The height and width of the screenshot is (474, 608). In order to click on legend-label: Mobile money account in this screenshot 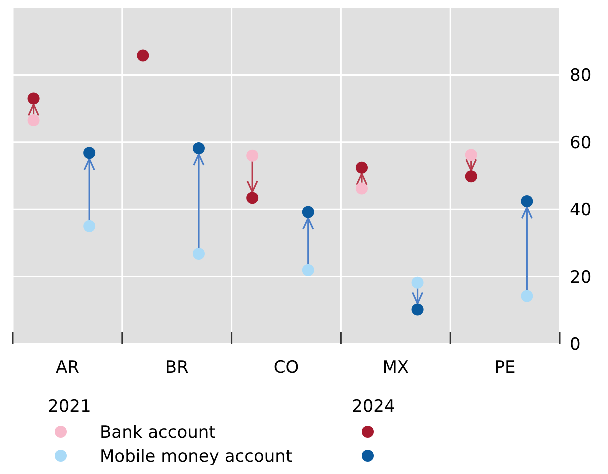, I will do `click(196, 457)`.